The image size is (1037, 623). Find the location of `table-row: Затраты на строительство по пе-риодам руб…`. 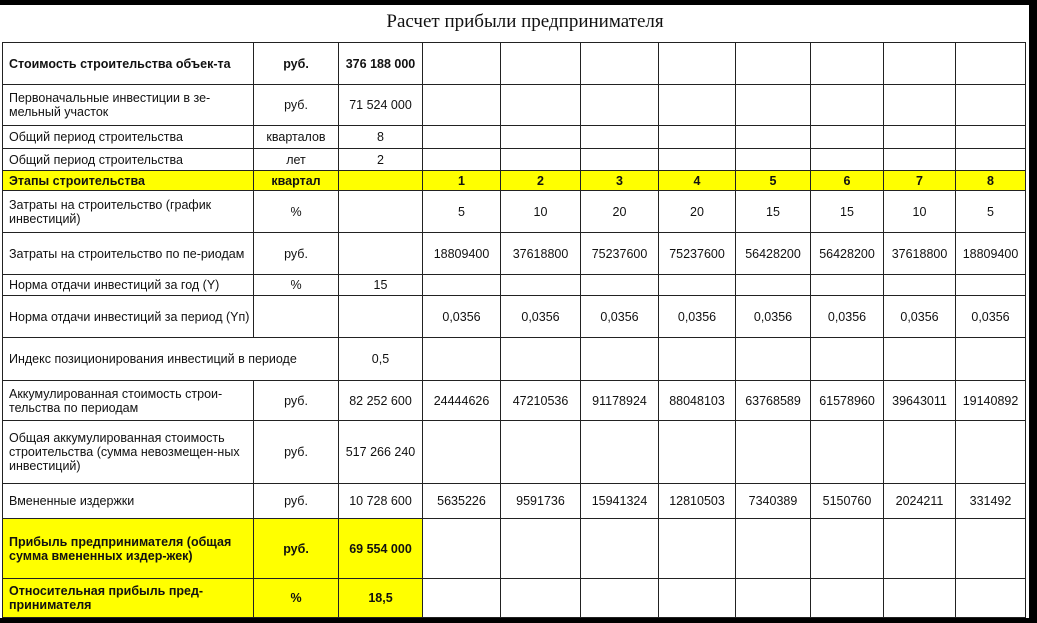

table-row: Затраты на строительство по пе-риодам руб… is located at coordinates (514, 253).